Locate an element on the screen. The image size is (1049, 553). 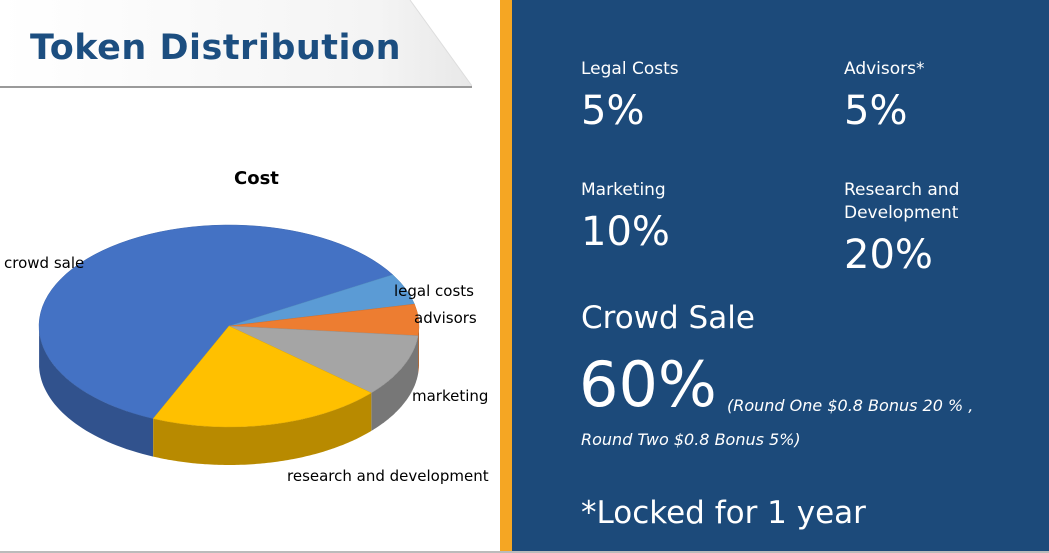
crowd-sale-value: 60% is located at coordinates (648, 384).